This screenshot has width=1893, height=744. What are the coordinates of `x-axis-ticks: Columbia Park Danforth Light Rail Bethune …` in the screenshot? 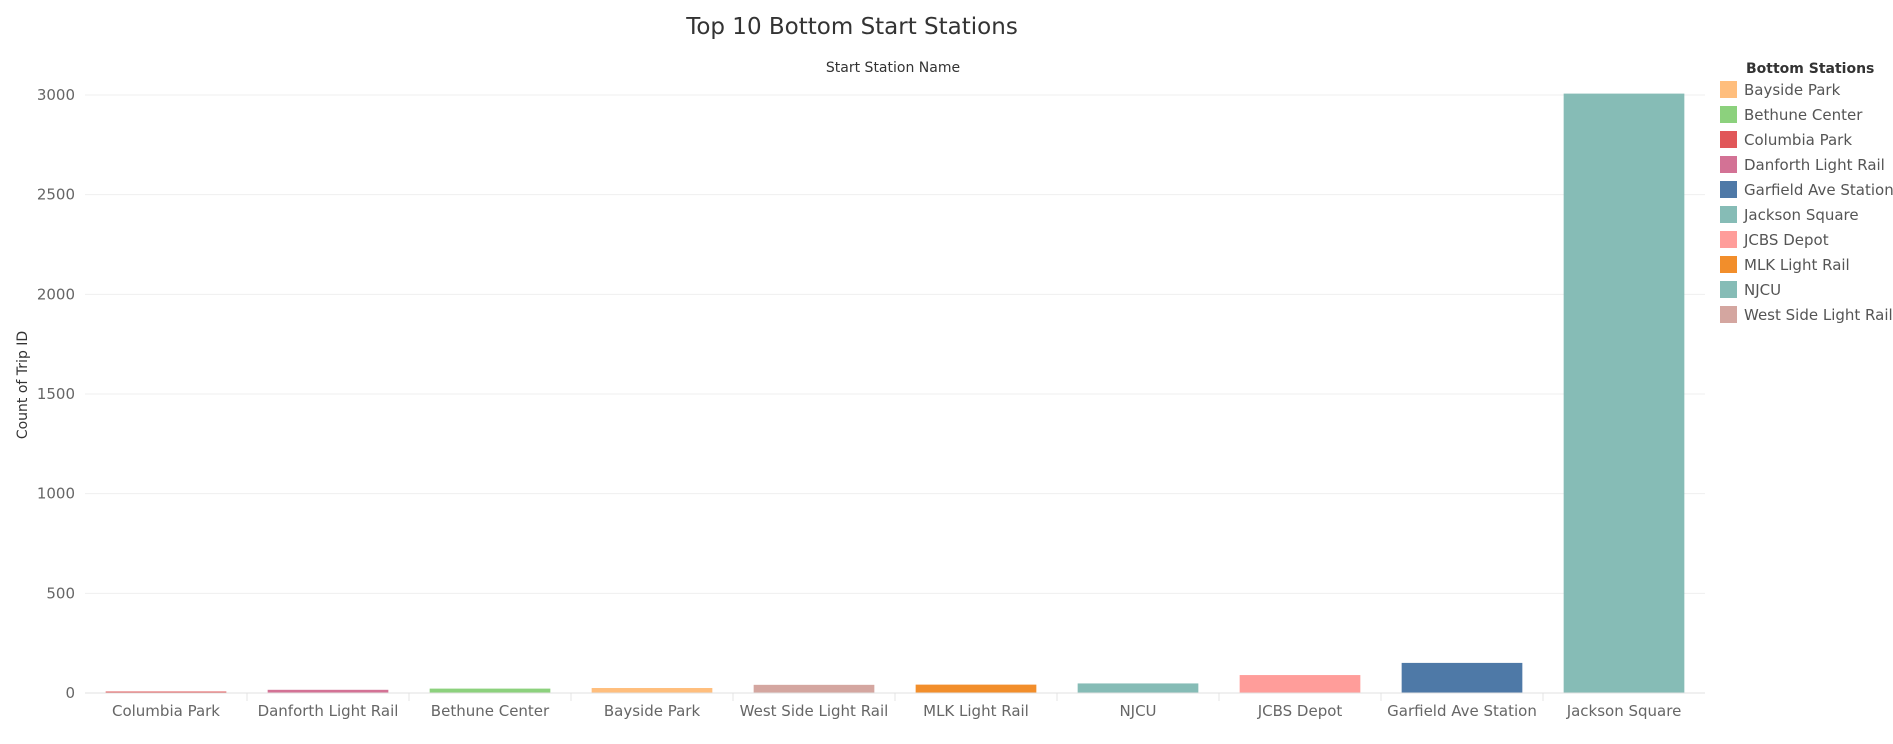 It's located at (895, 706).